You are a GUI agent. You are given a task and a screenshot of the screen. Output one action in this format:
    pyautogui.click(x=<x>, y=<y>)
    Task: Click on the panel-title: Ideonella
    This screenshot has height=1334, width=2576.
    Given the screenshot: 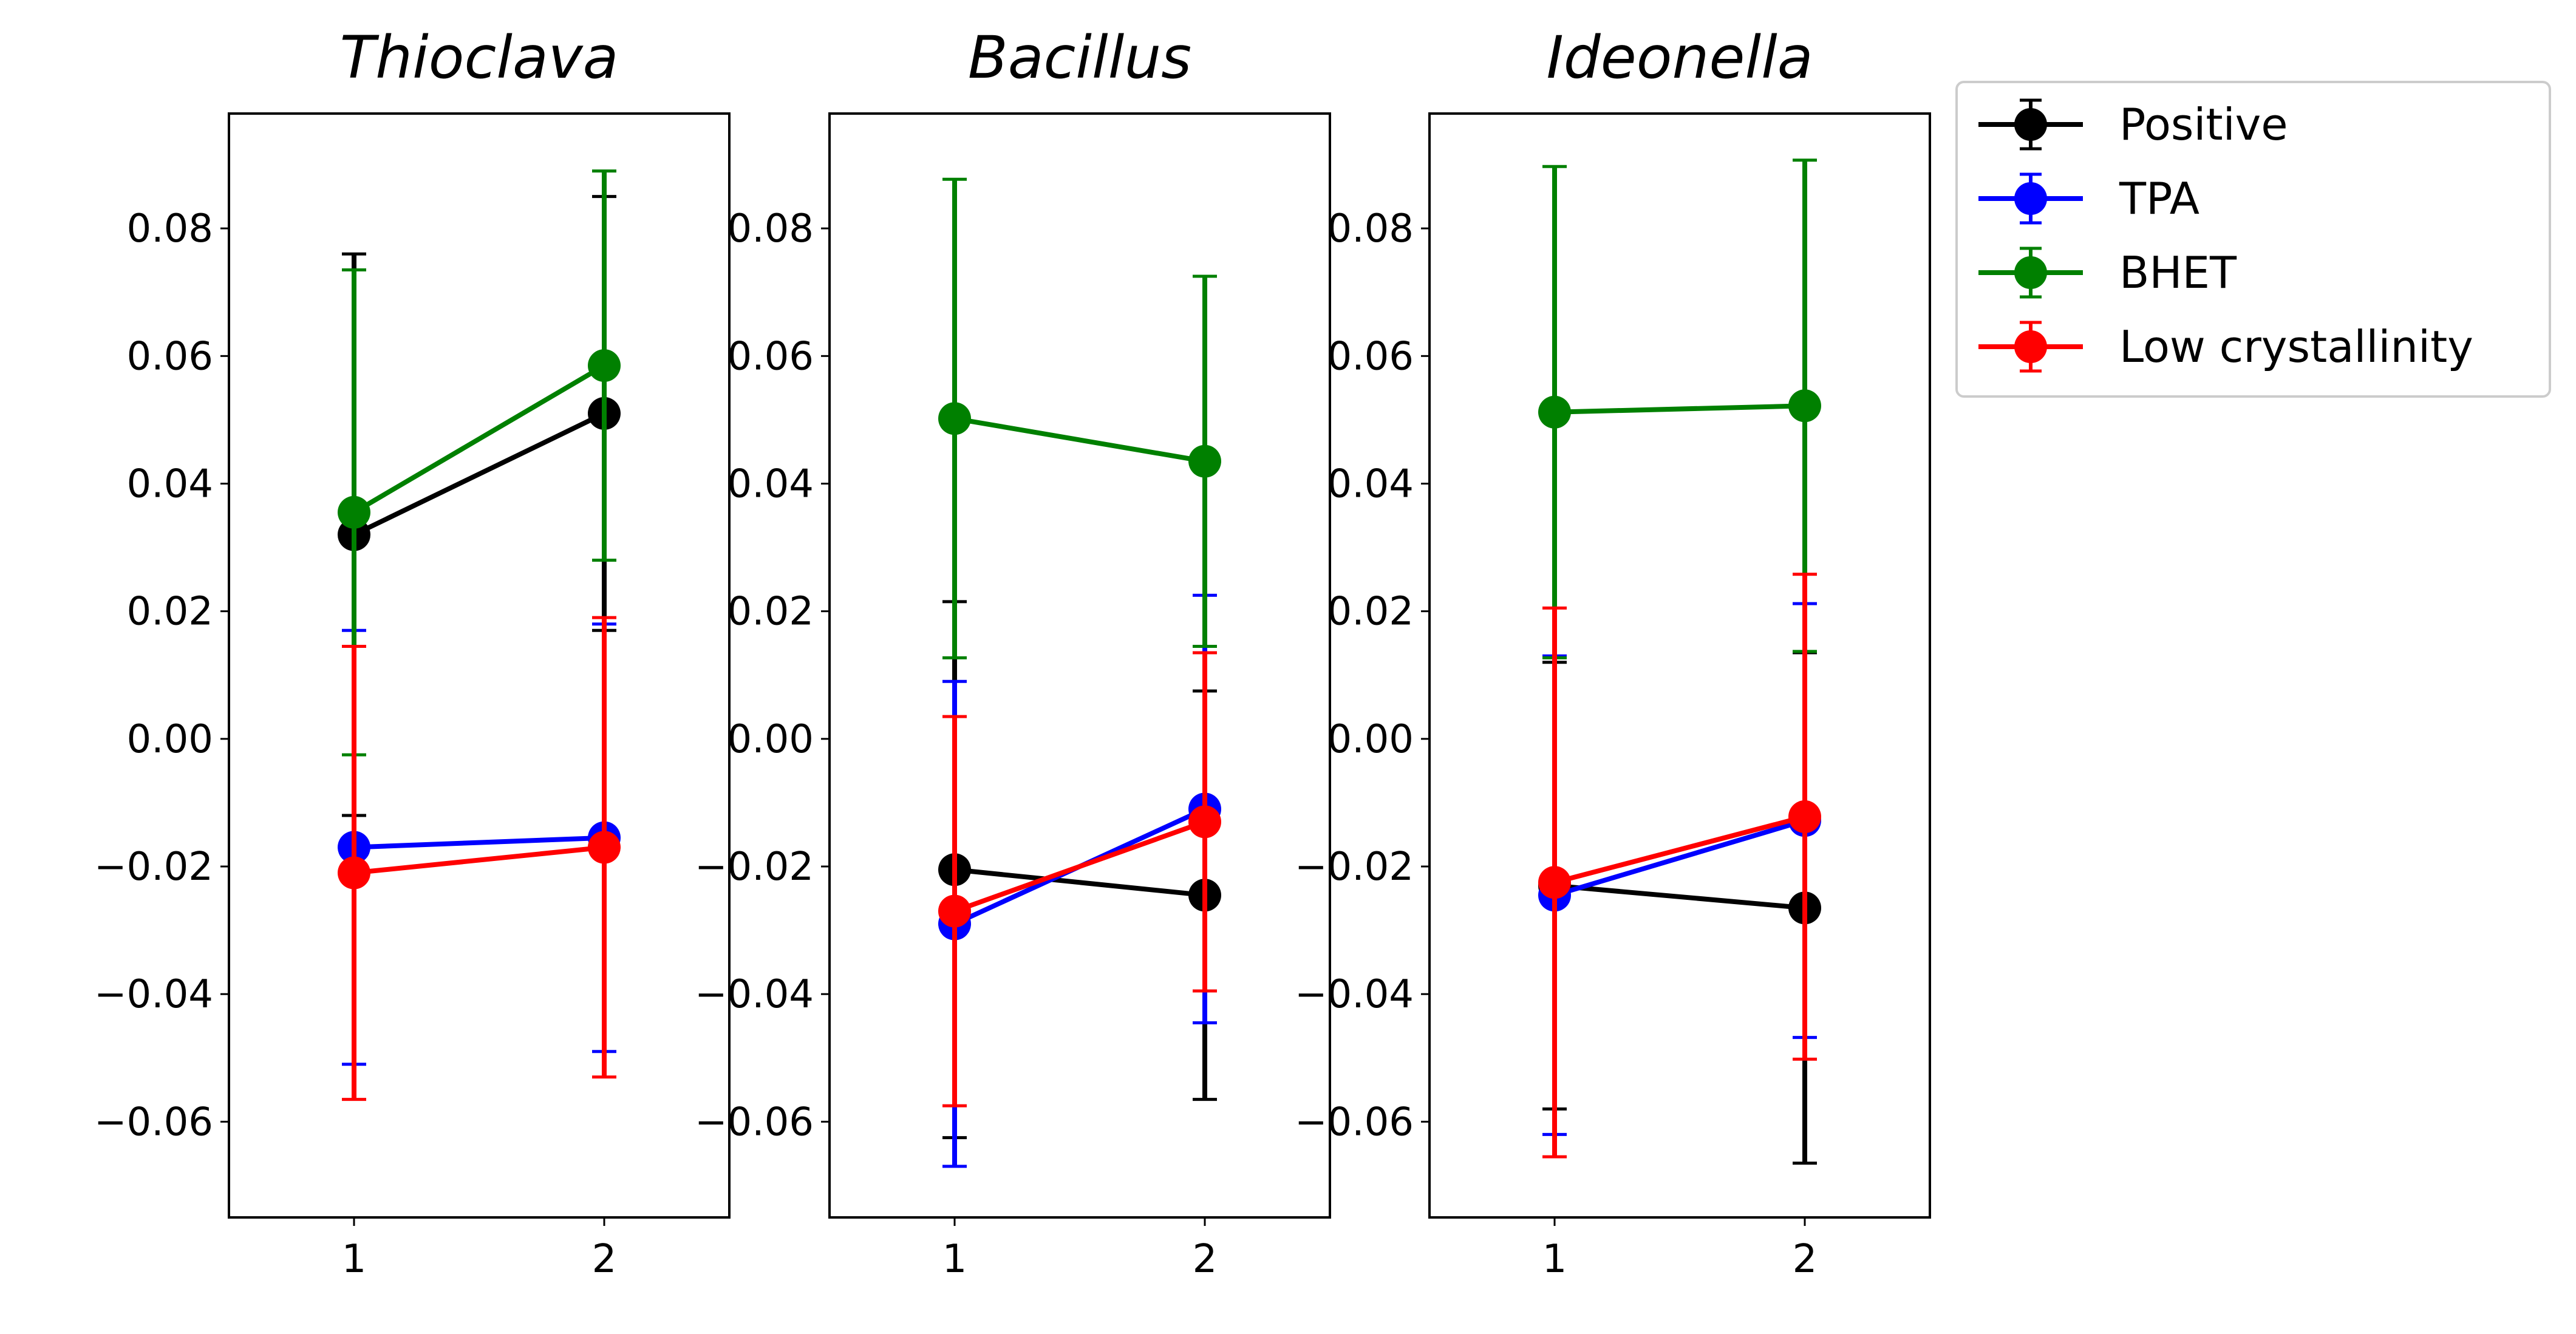 What is the action you would take?
    pyautogui.click(x=1680, y=58)
    